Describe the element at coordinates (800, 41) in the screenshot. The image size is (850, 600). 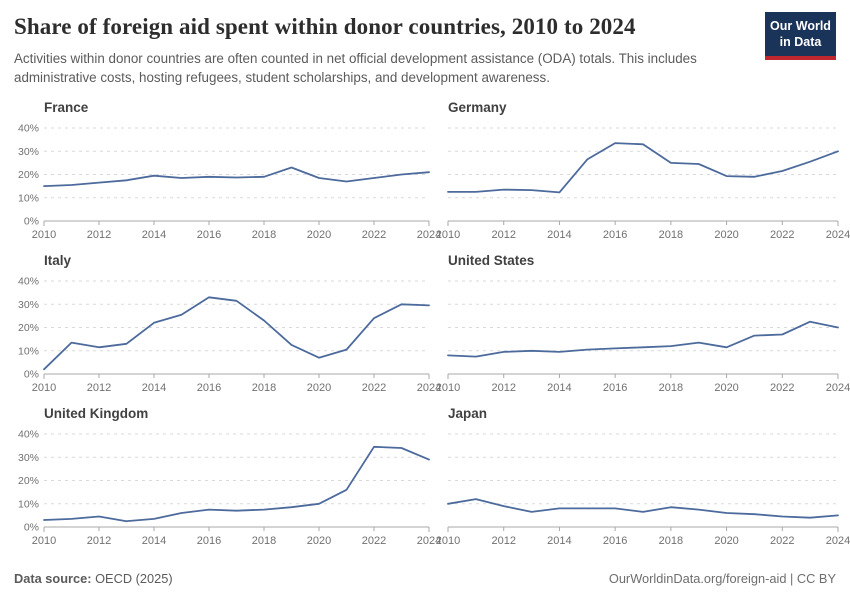
I see `owid-logo-line-2: in Data` at that location.